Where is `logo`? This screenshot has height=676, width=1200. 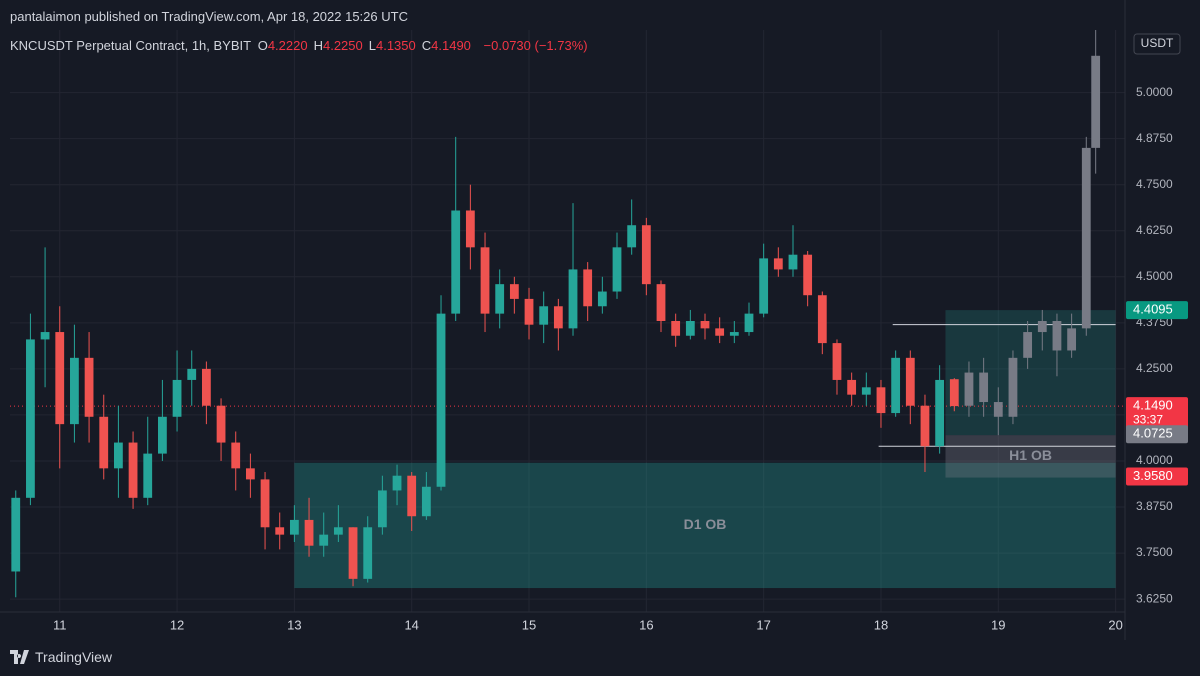 logo is located at coordinates (19, 657).